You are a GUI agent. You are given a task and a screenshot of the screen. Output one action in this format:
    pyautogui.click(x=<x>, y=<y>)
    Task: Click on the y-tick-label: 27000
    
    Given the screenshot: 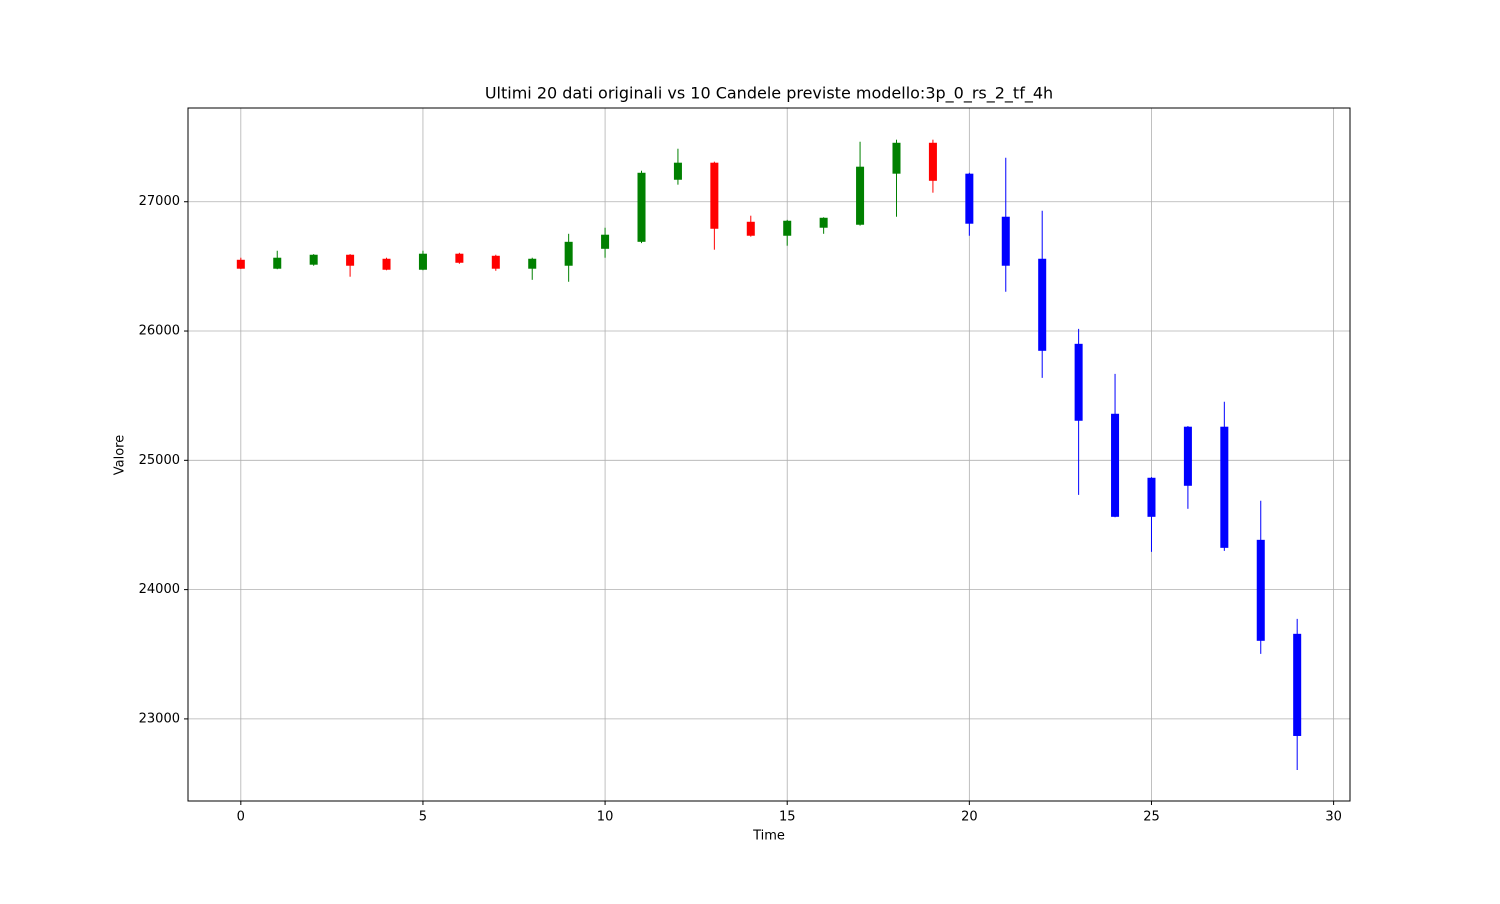 What is the action you would take?
    pyautogui.click(x=159, y=201)
    